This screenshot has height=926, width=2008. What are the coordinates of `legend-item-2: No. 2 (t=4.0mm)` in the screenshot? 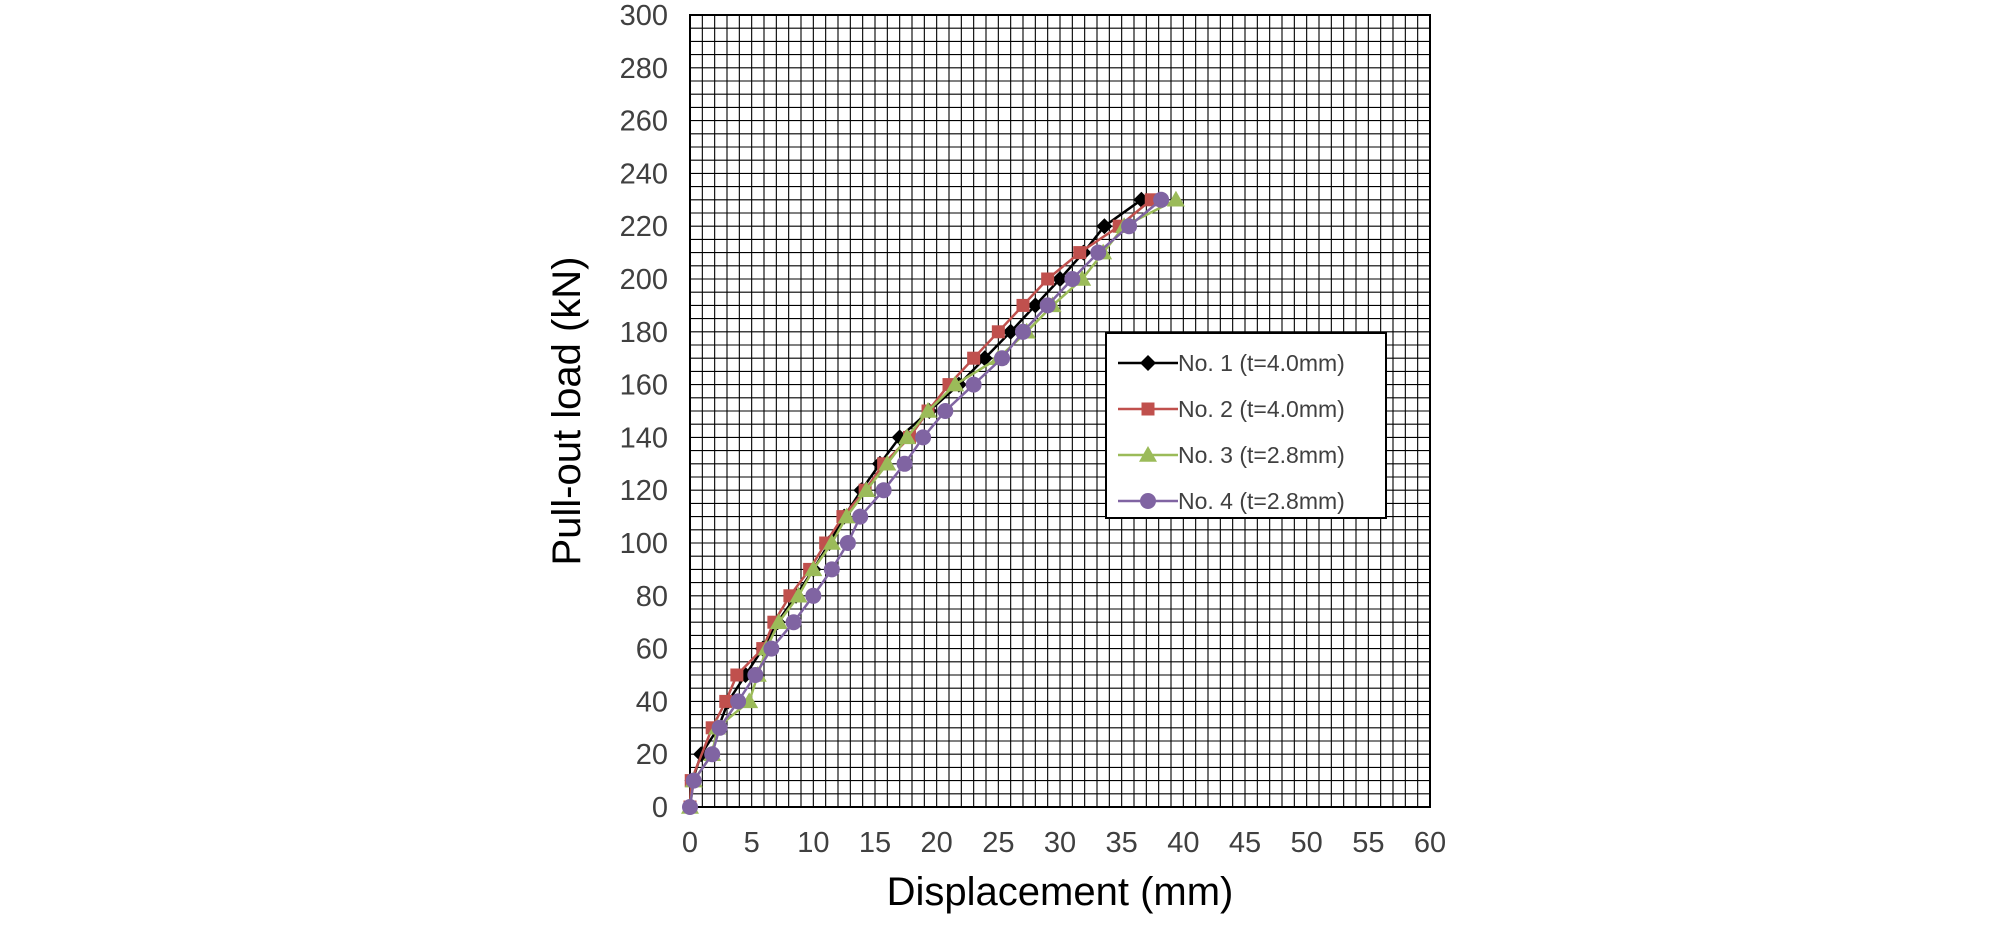 It's located at (1231, 409).